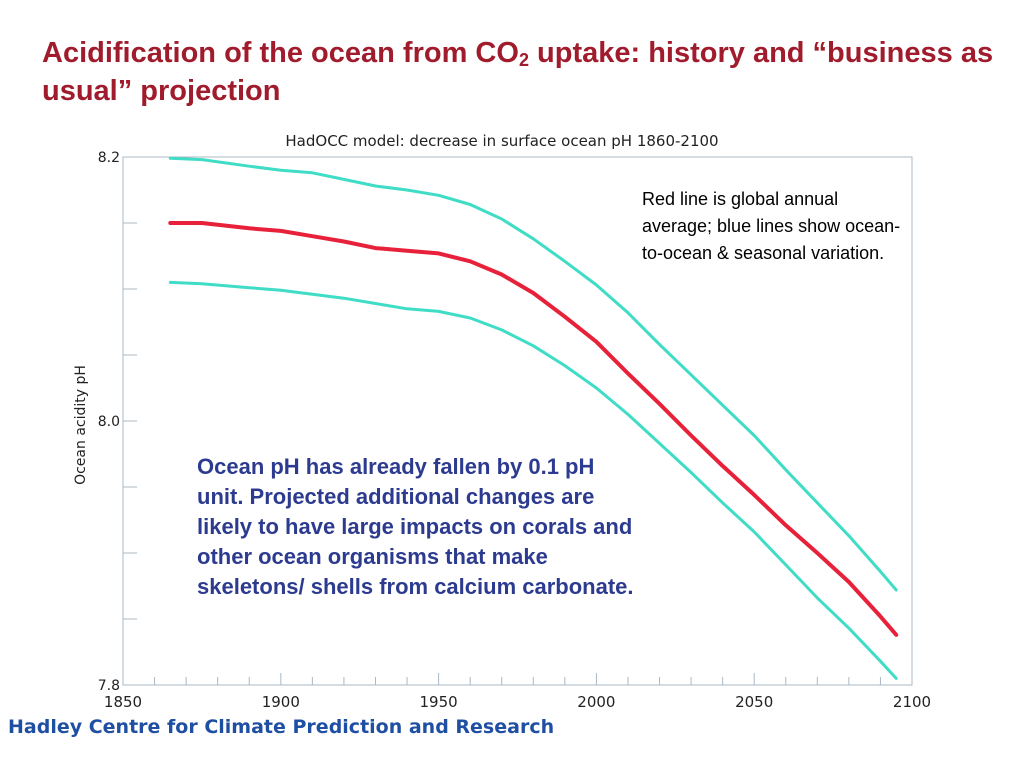 Image resolution: width=1024 pixels, height=768 pixels. Describe the element at coordinates (109, 422) in the screenshot. I see `y-tick-label: 8.0` at that location.